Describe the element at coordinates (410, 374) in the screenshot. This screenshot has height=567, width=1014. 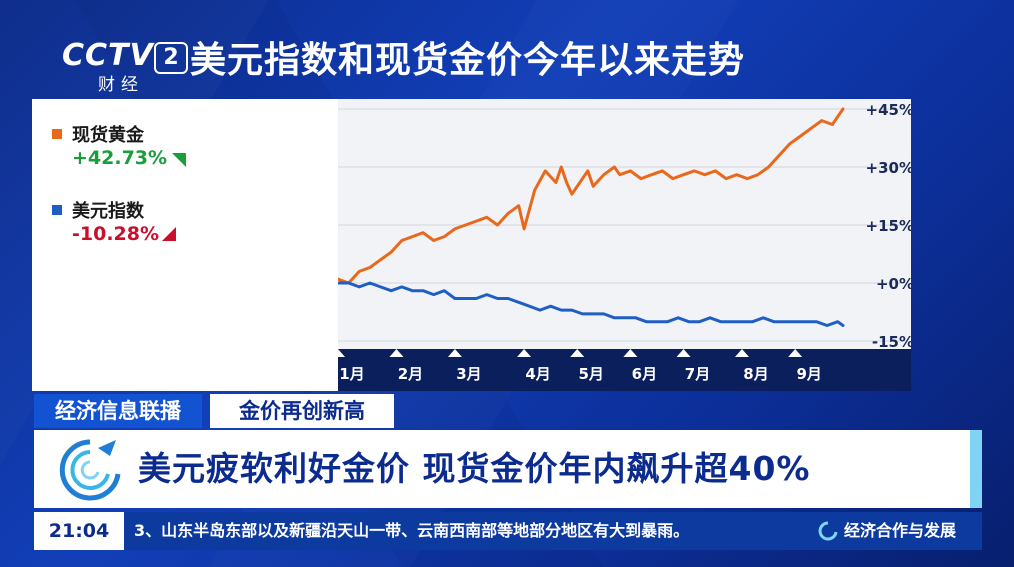
I see `x-tick-label: 2月` at that location.